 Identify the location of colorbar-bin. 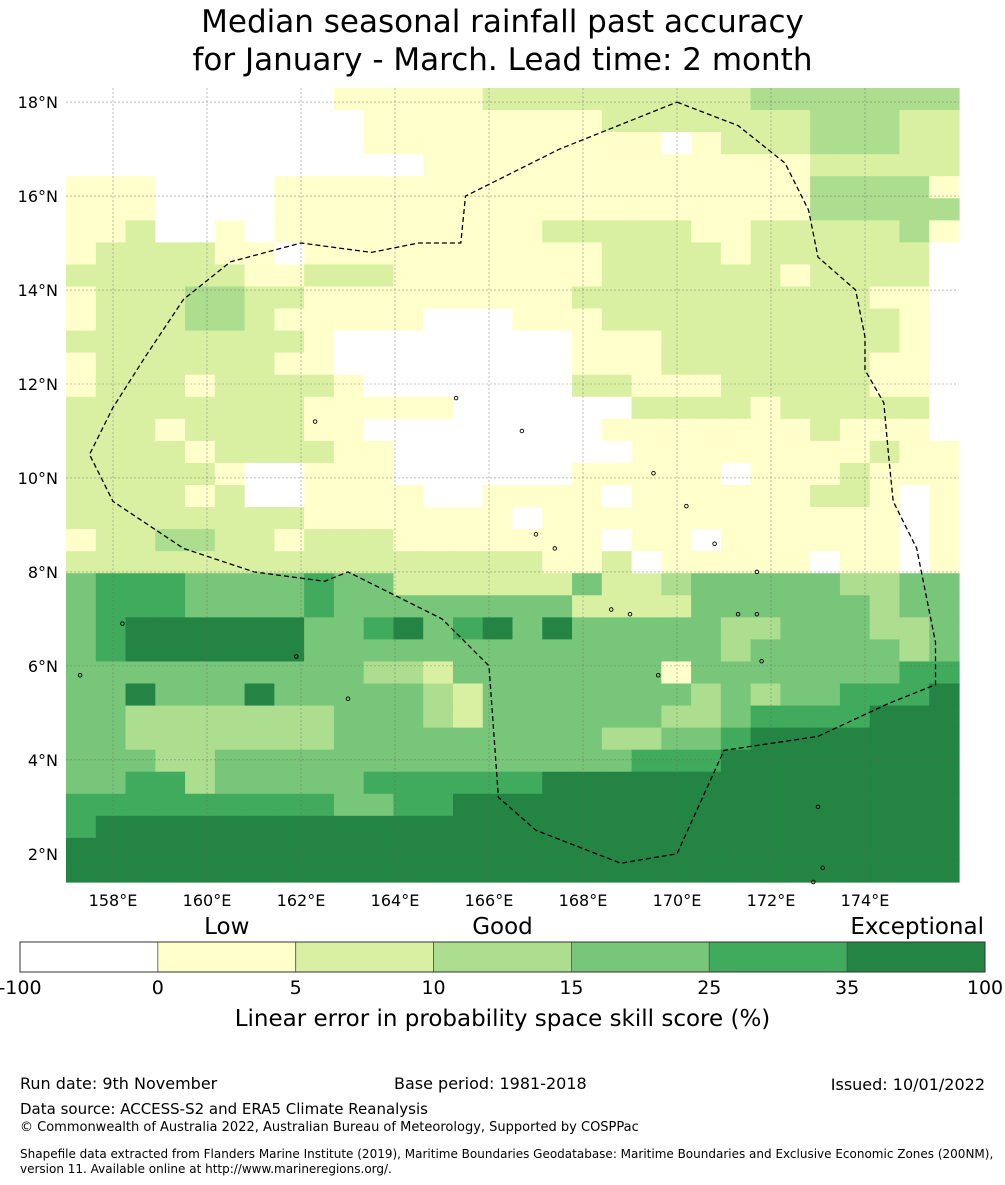
(364, 957).